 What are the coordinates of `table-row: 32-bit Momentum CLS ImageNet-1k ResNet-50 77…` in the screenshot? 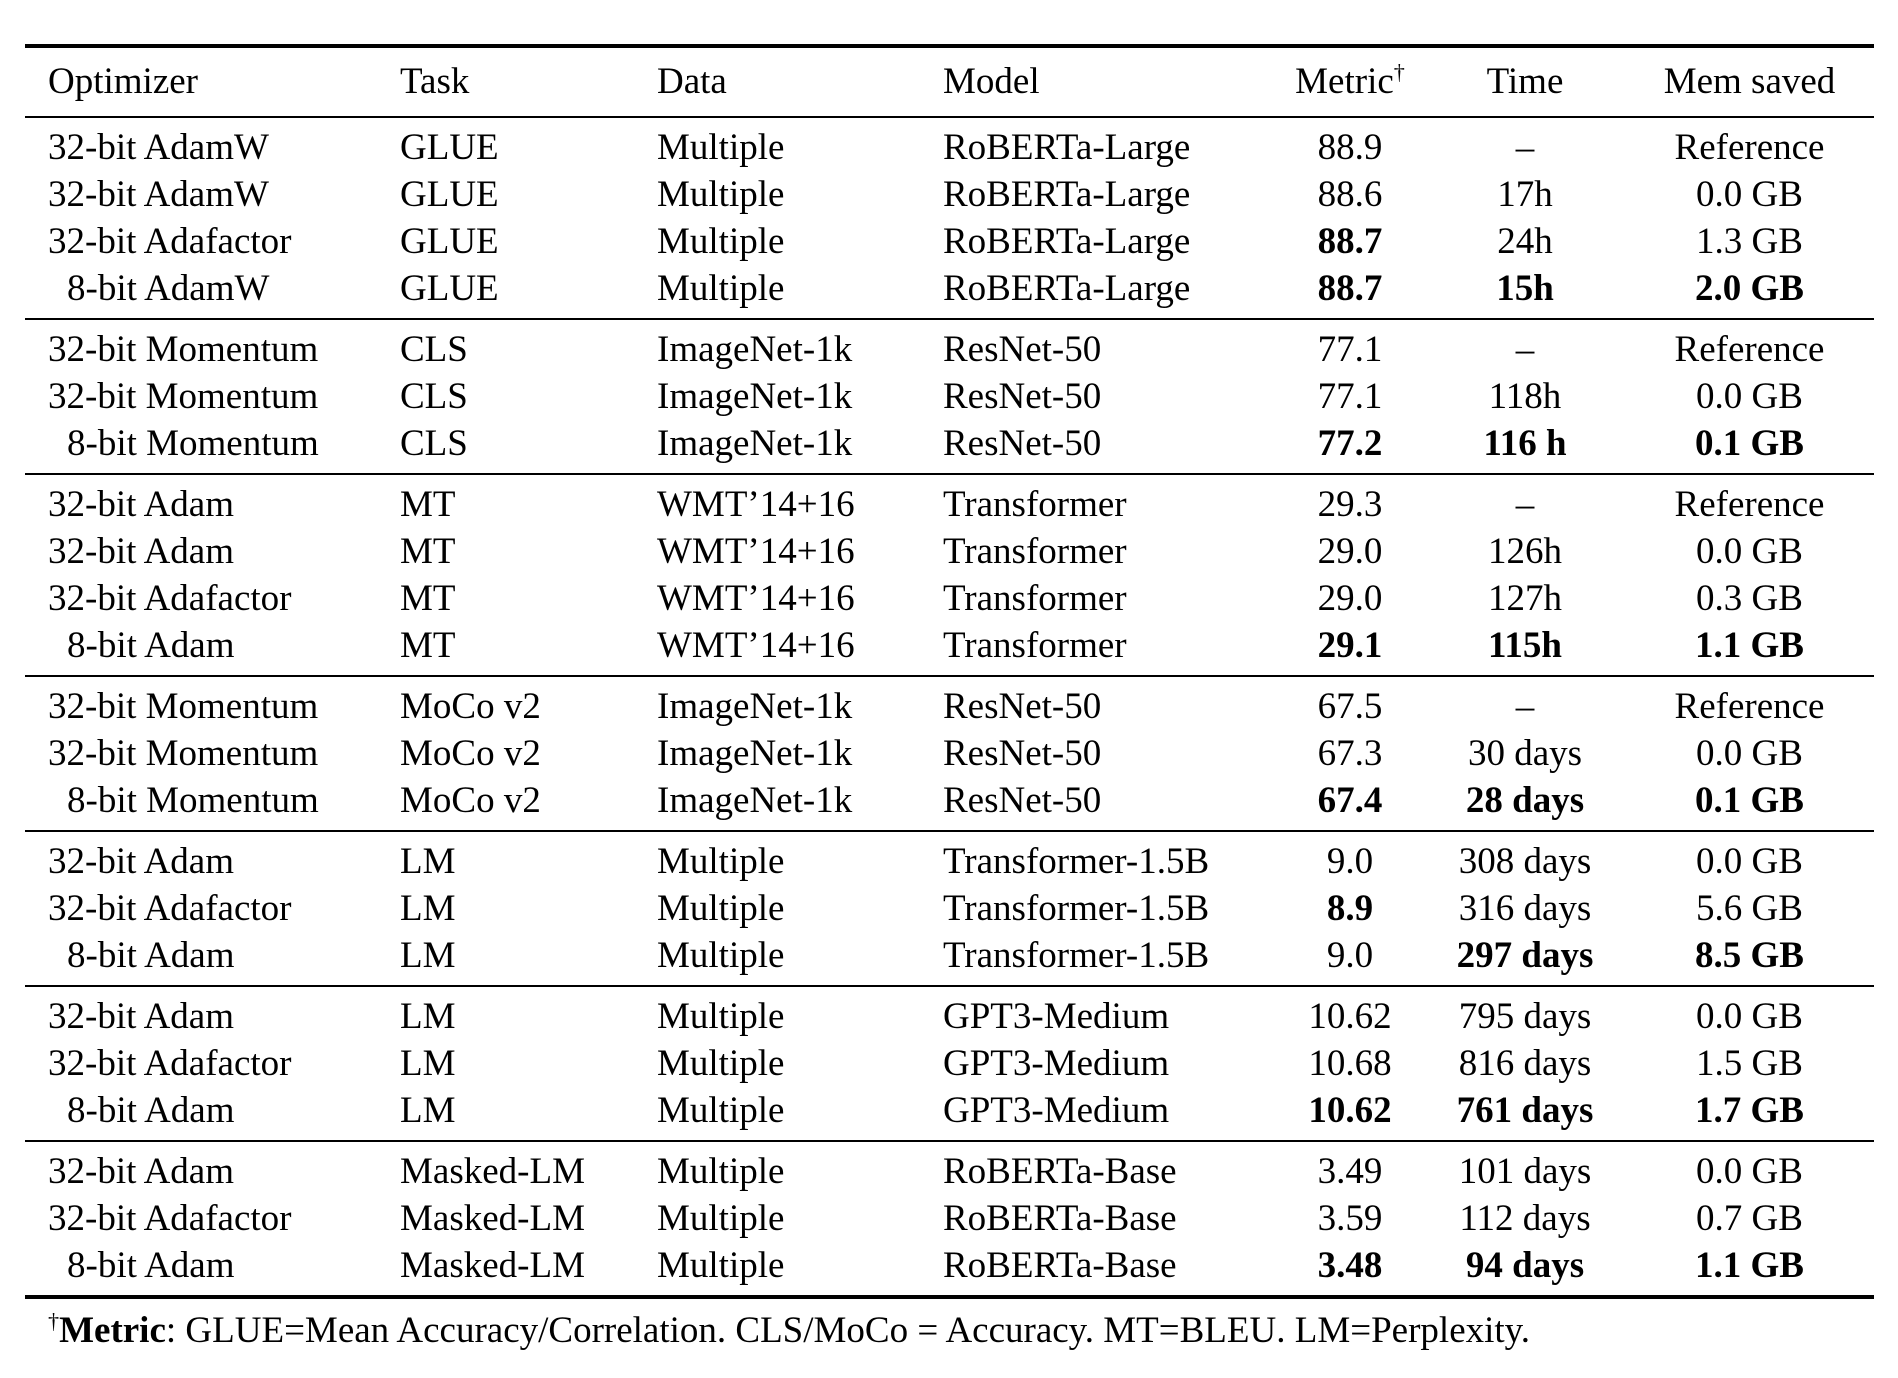 It's located at (949, 396).